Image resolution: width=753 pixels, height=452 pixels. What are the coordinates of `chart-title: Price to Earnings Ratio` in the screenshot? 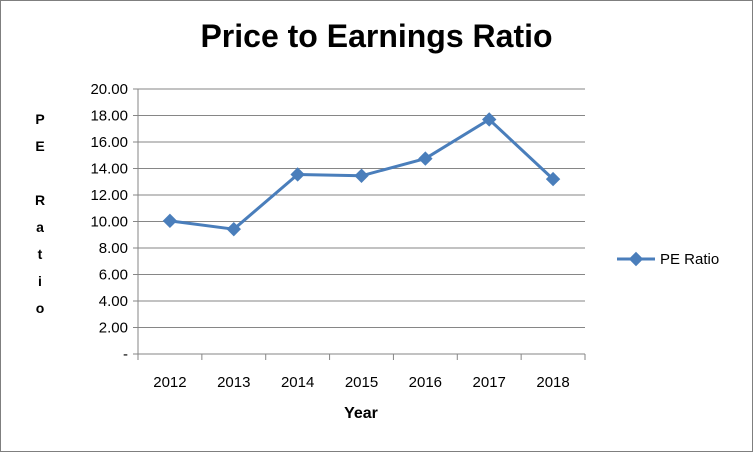 It's located at (376, 36).